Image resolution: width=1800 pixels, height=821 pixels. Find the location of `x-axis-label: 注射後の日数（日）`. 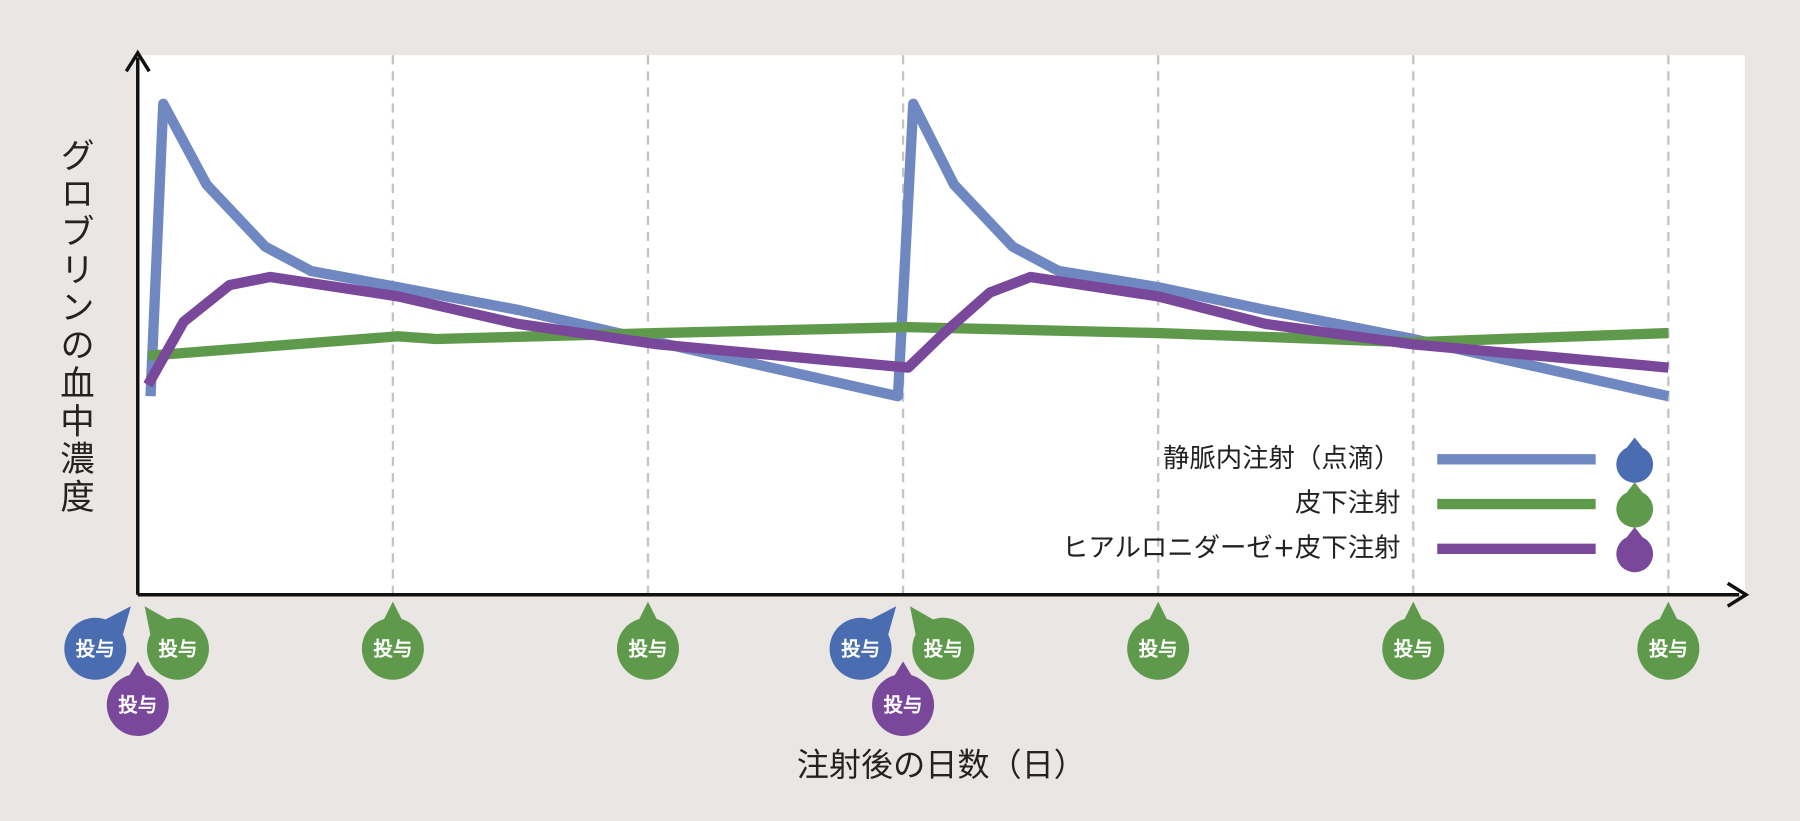

x-axis-label: 注射後の日数（日） is located at coordinates (941, 765).